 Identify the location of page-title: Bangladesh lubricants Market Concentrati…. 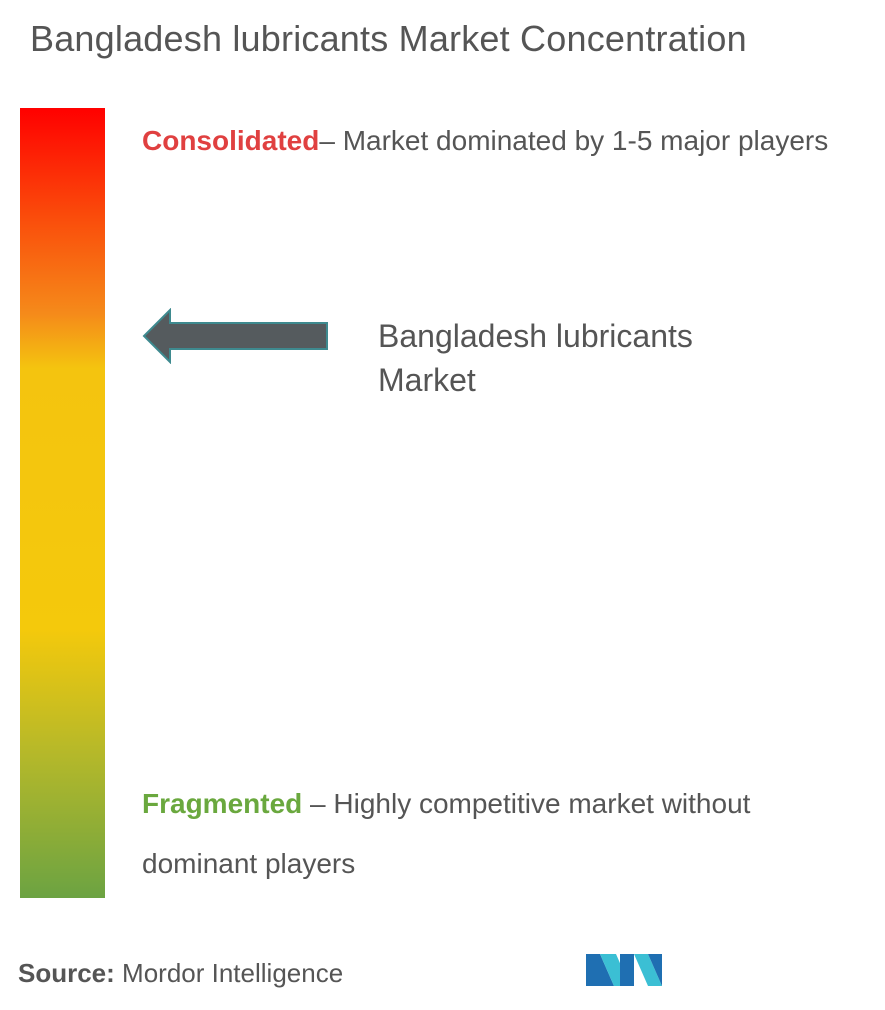
(388, 38).